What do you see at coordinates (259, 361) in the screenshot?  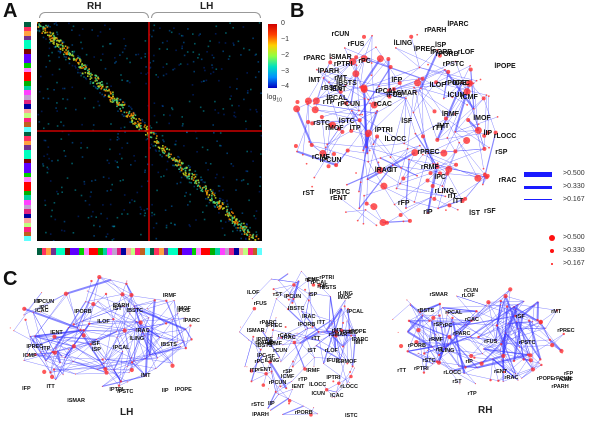 I see `node-label: rPC` at bounding box center [259, 361].